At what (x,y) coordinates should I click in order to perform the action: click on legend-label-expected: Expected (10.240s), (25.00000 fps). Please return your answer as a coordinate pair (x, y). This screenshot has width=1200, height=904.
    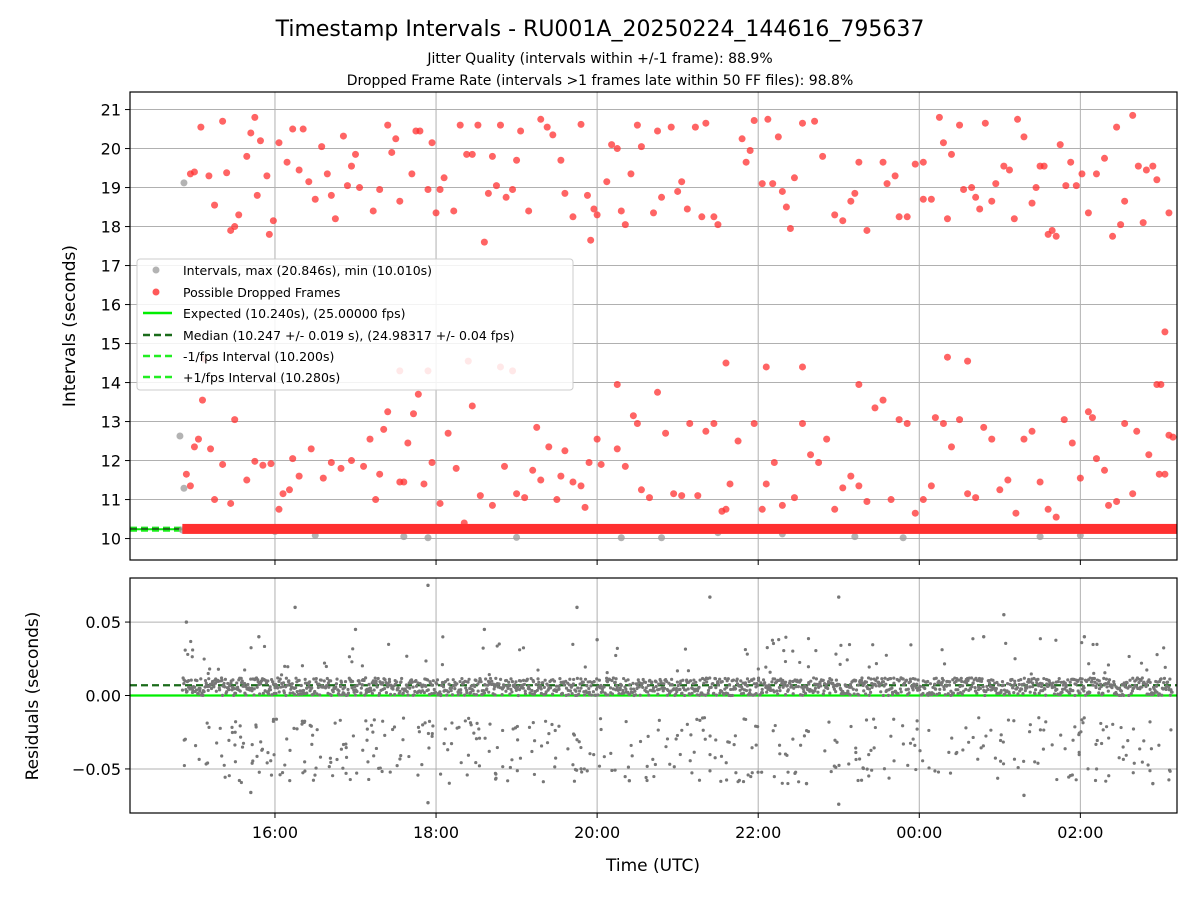
    Looking at the image, I should click on (294, 313).